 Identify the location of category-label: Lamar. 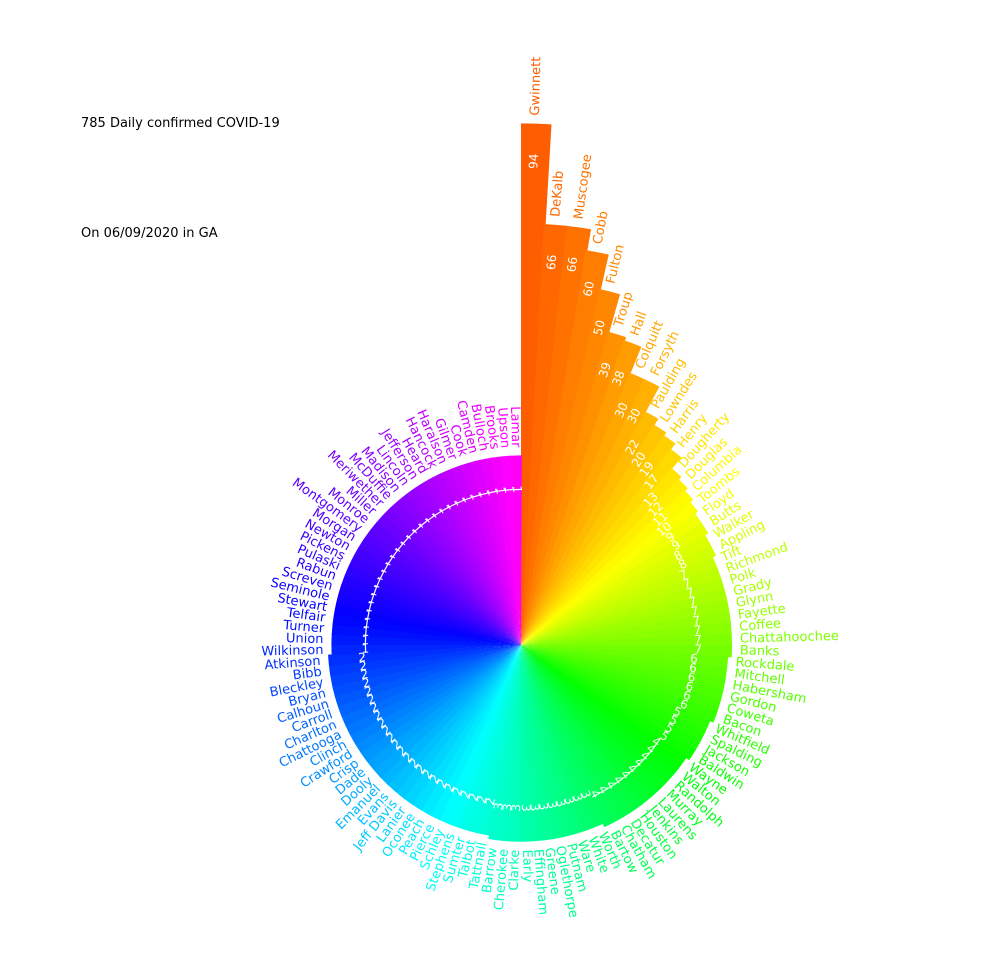
(515, 427).